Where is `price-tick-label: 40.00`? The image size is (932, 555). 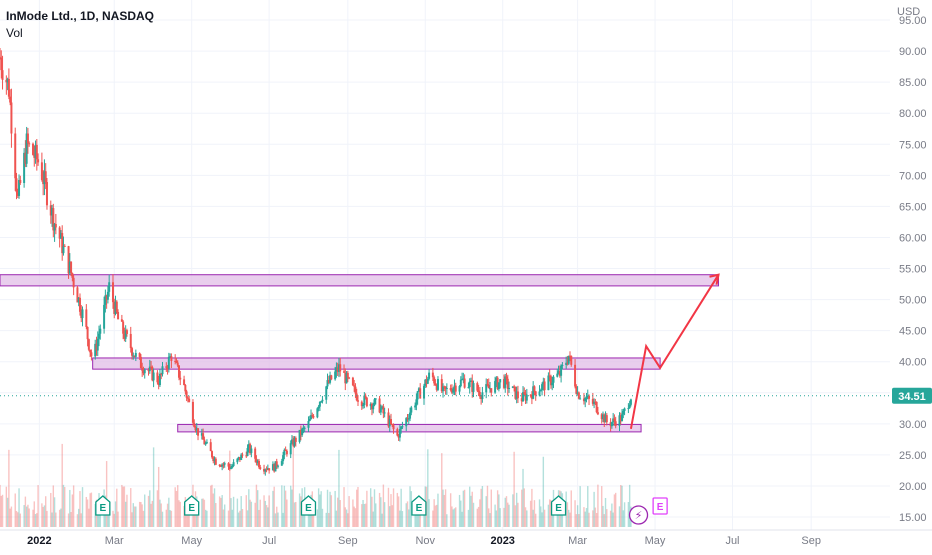 price-tick-label: 40.00 is located at coordinates (913, 363).